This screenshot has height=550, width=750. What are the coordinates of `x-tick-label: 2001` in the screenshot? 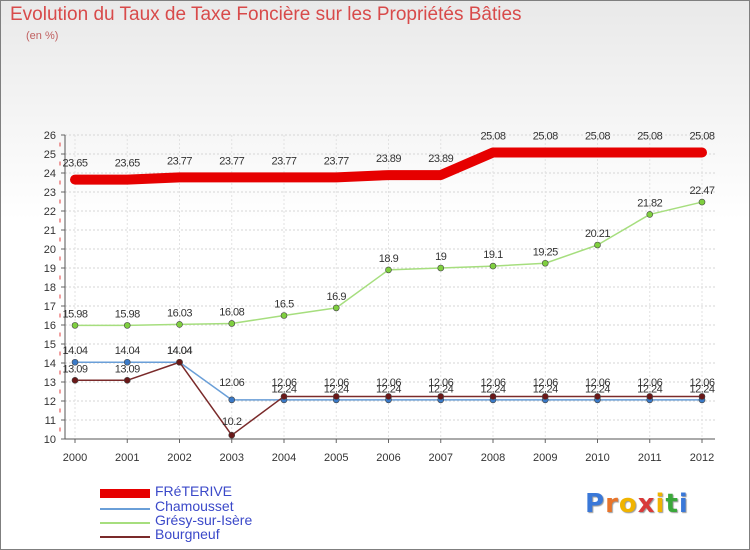 It's located at (127, 458).